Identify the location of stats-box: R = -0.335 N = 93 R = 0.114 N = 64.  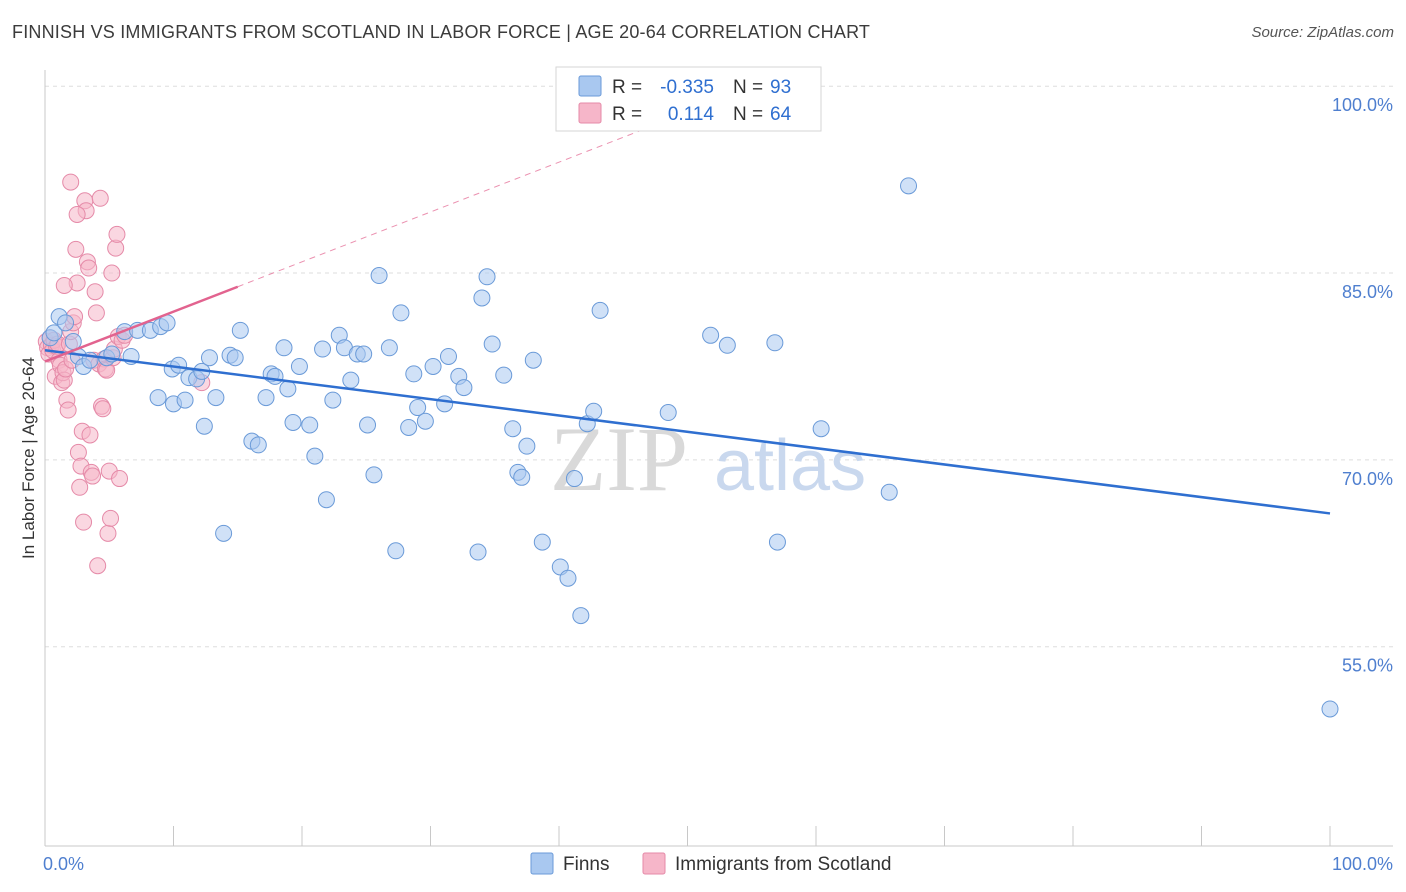
(688, 99).